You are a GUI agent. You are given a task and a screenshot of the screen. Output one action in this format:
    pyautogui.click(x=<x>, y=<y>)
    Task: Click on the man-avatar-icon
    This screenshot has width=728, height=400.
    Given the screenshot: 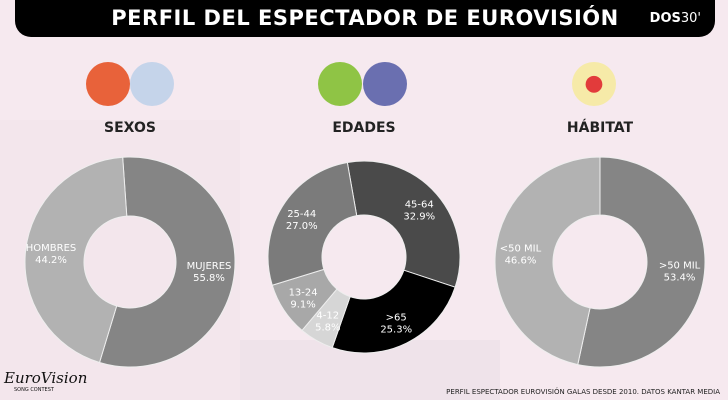 What is the action you would take?
    pyautogui.click(x=108, y=84)
    